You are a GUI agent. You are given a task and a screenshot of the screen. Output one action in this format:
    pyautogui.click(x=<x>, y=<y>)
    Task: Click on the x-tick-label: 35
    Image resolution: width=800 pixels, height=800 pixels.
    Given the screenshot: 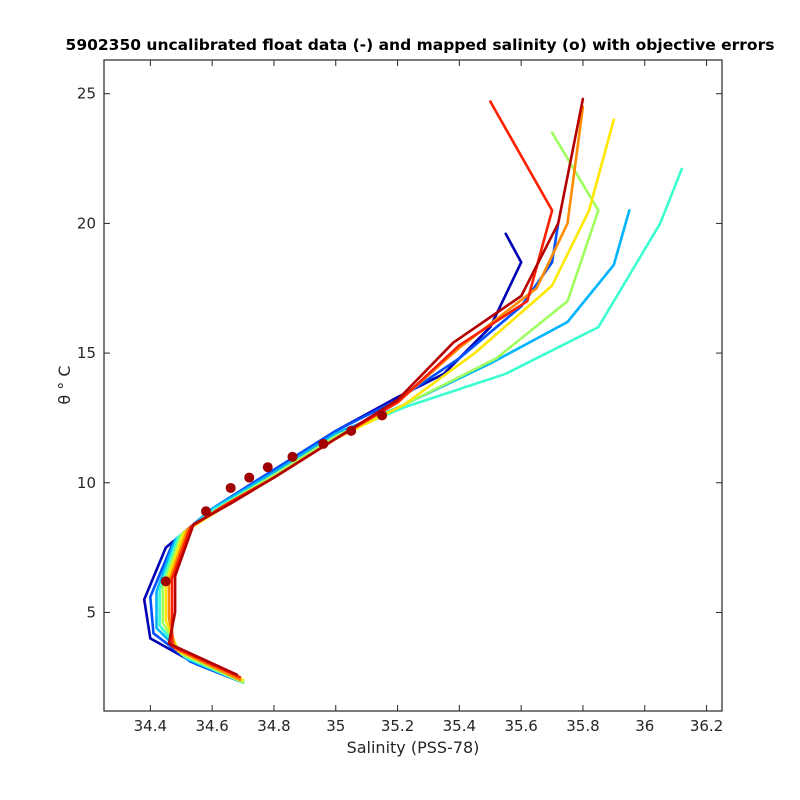 What is the action you would take?
    pyautogui.click(x=335, y=726)
    